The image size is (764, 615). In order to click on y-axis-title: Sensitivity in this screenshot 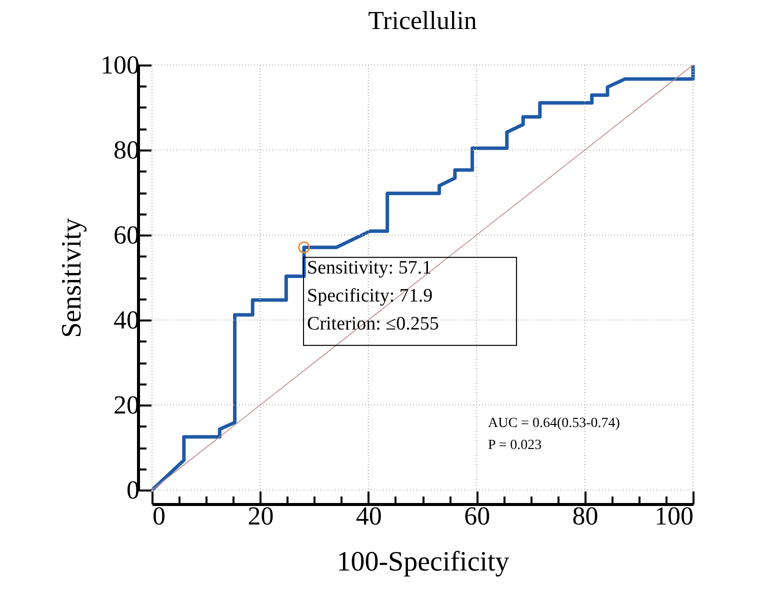, I will do `click(72, 278)`.